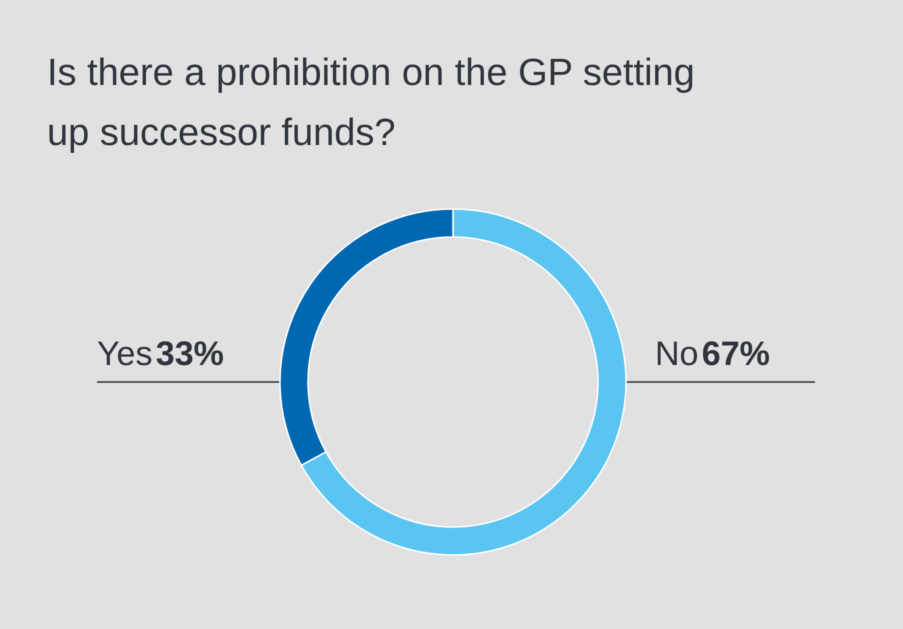  I want to click on slice-label: No, so click(676, 354).